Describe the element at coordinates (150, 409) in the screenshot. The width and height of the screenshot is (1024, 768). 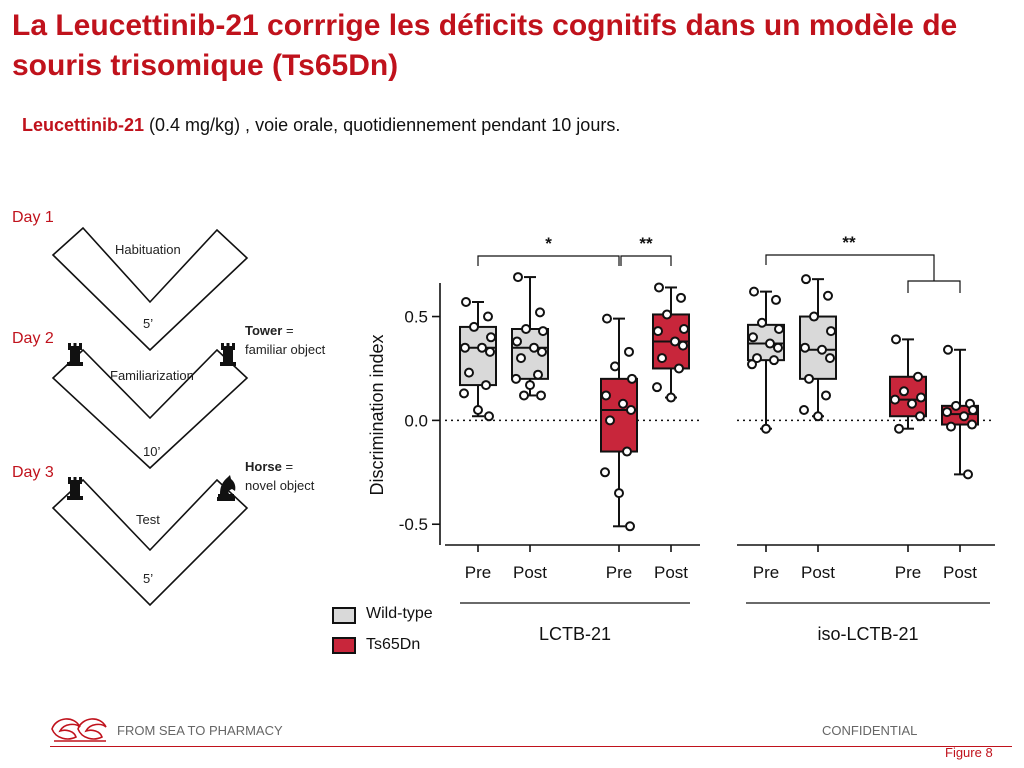
I see `arena-day2` at that location.